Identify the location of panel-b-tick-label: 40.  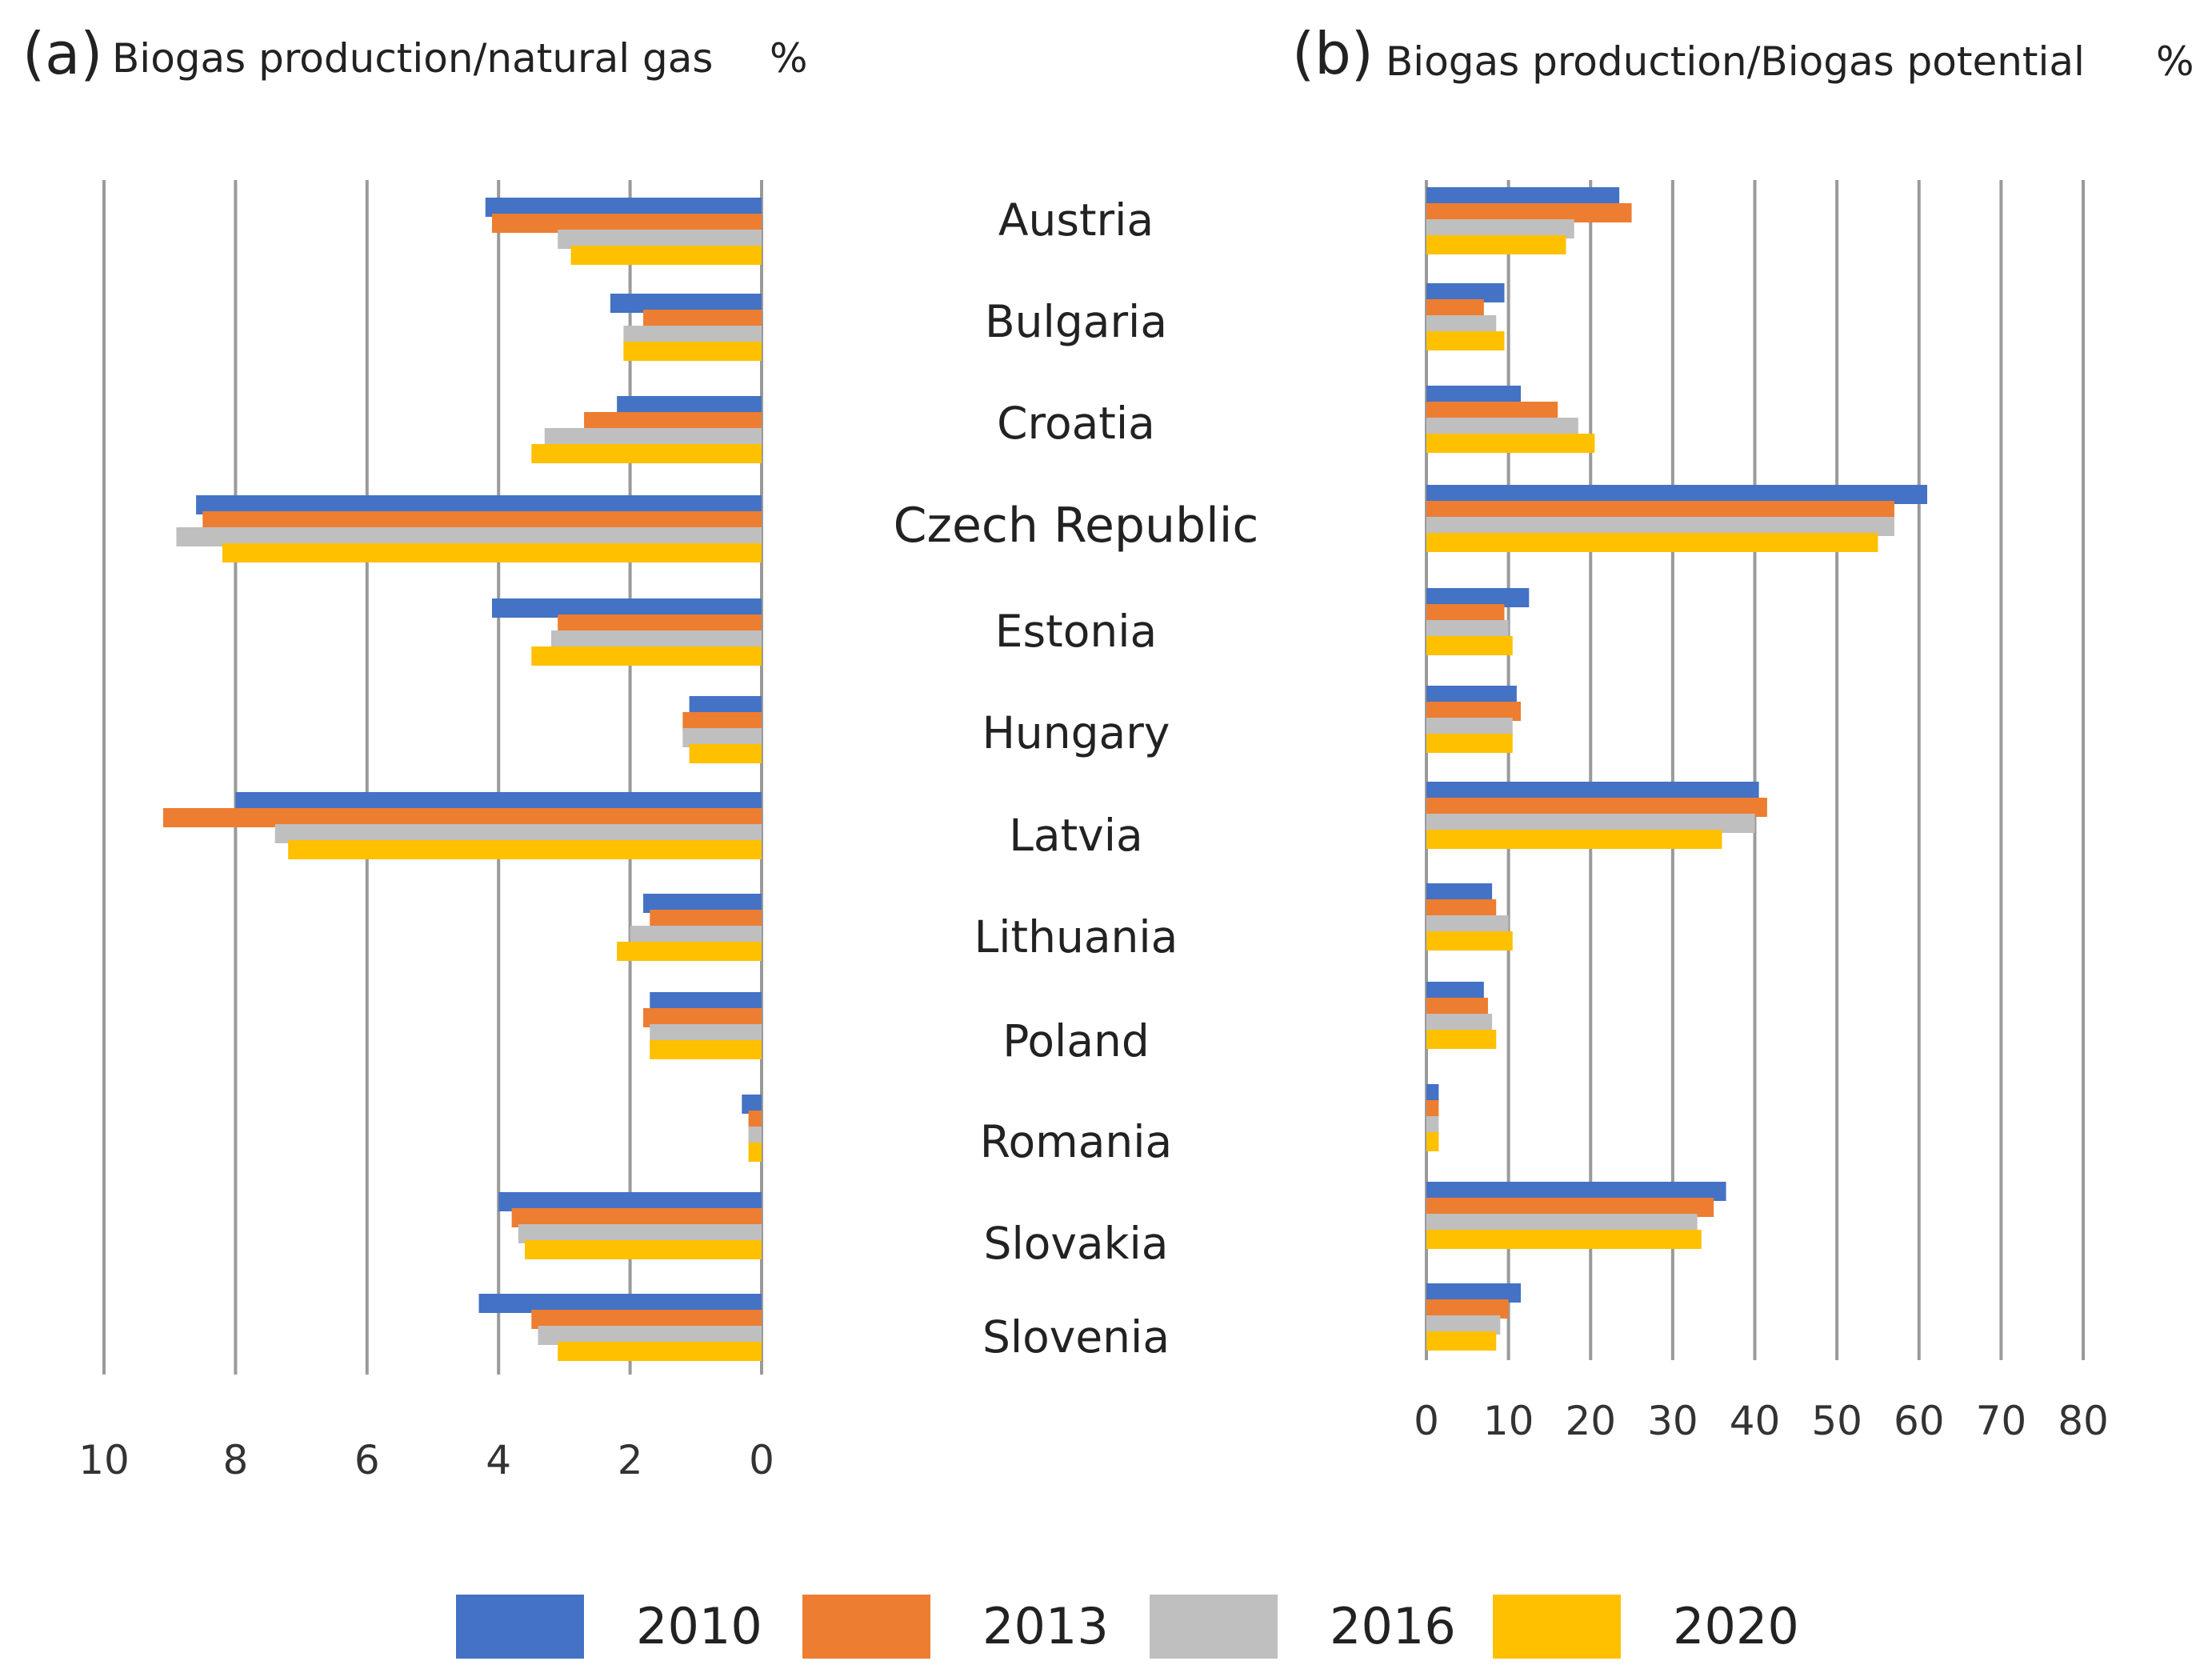
(1755, 1421).